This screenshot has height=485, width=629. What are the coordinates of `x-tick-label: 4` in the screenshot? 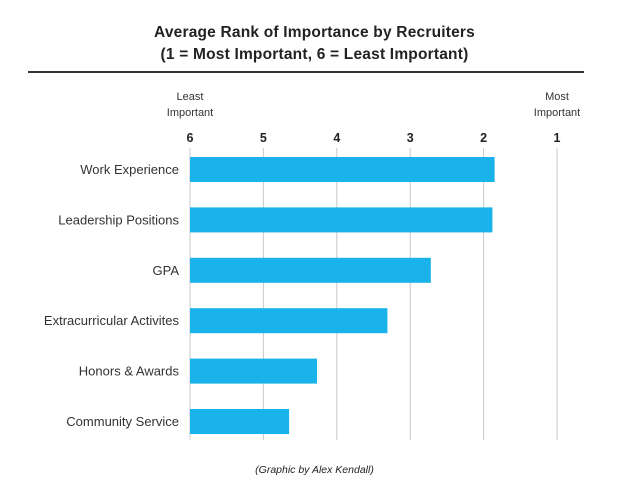 It's located at (336, 138).